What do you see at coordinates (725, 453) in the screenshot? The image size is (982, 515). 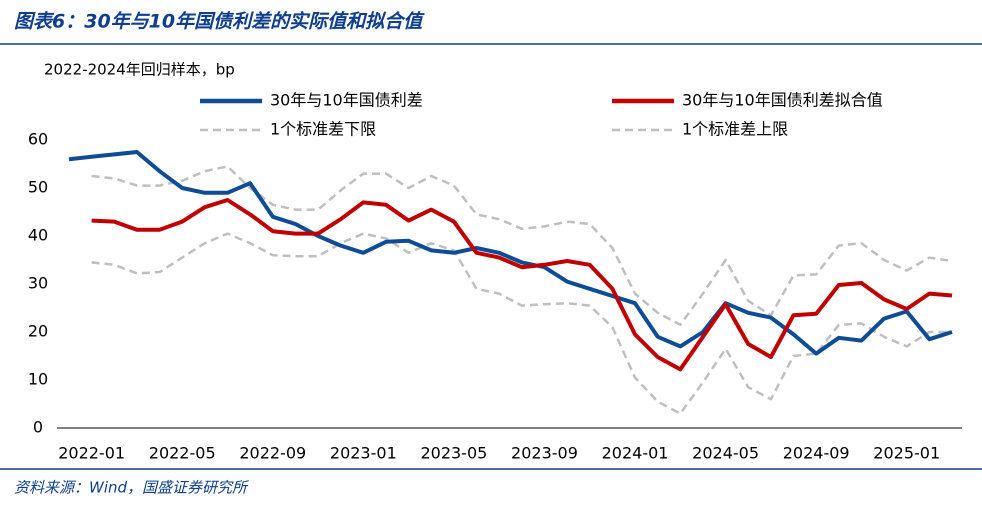 I see `x-tick-label: 2024-05` at bounding box center [725, 453].